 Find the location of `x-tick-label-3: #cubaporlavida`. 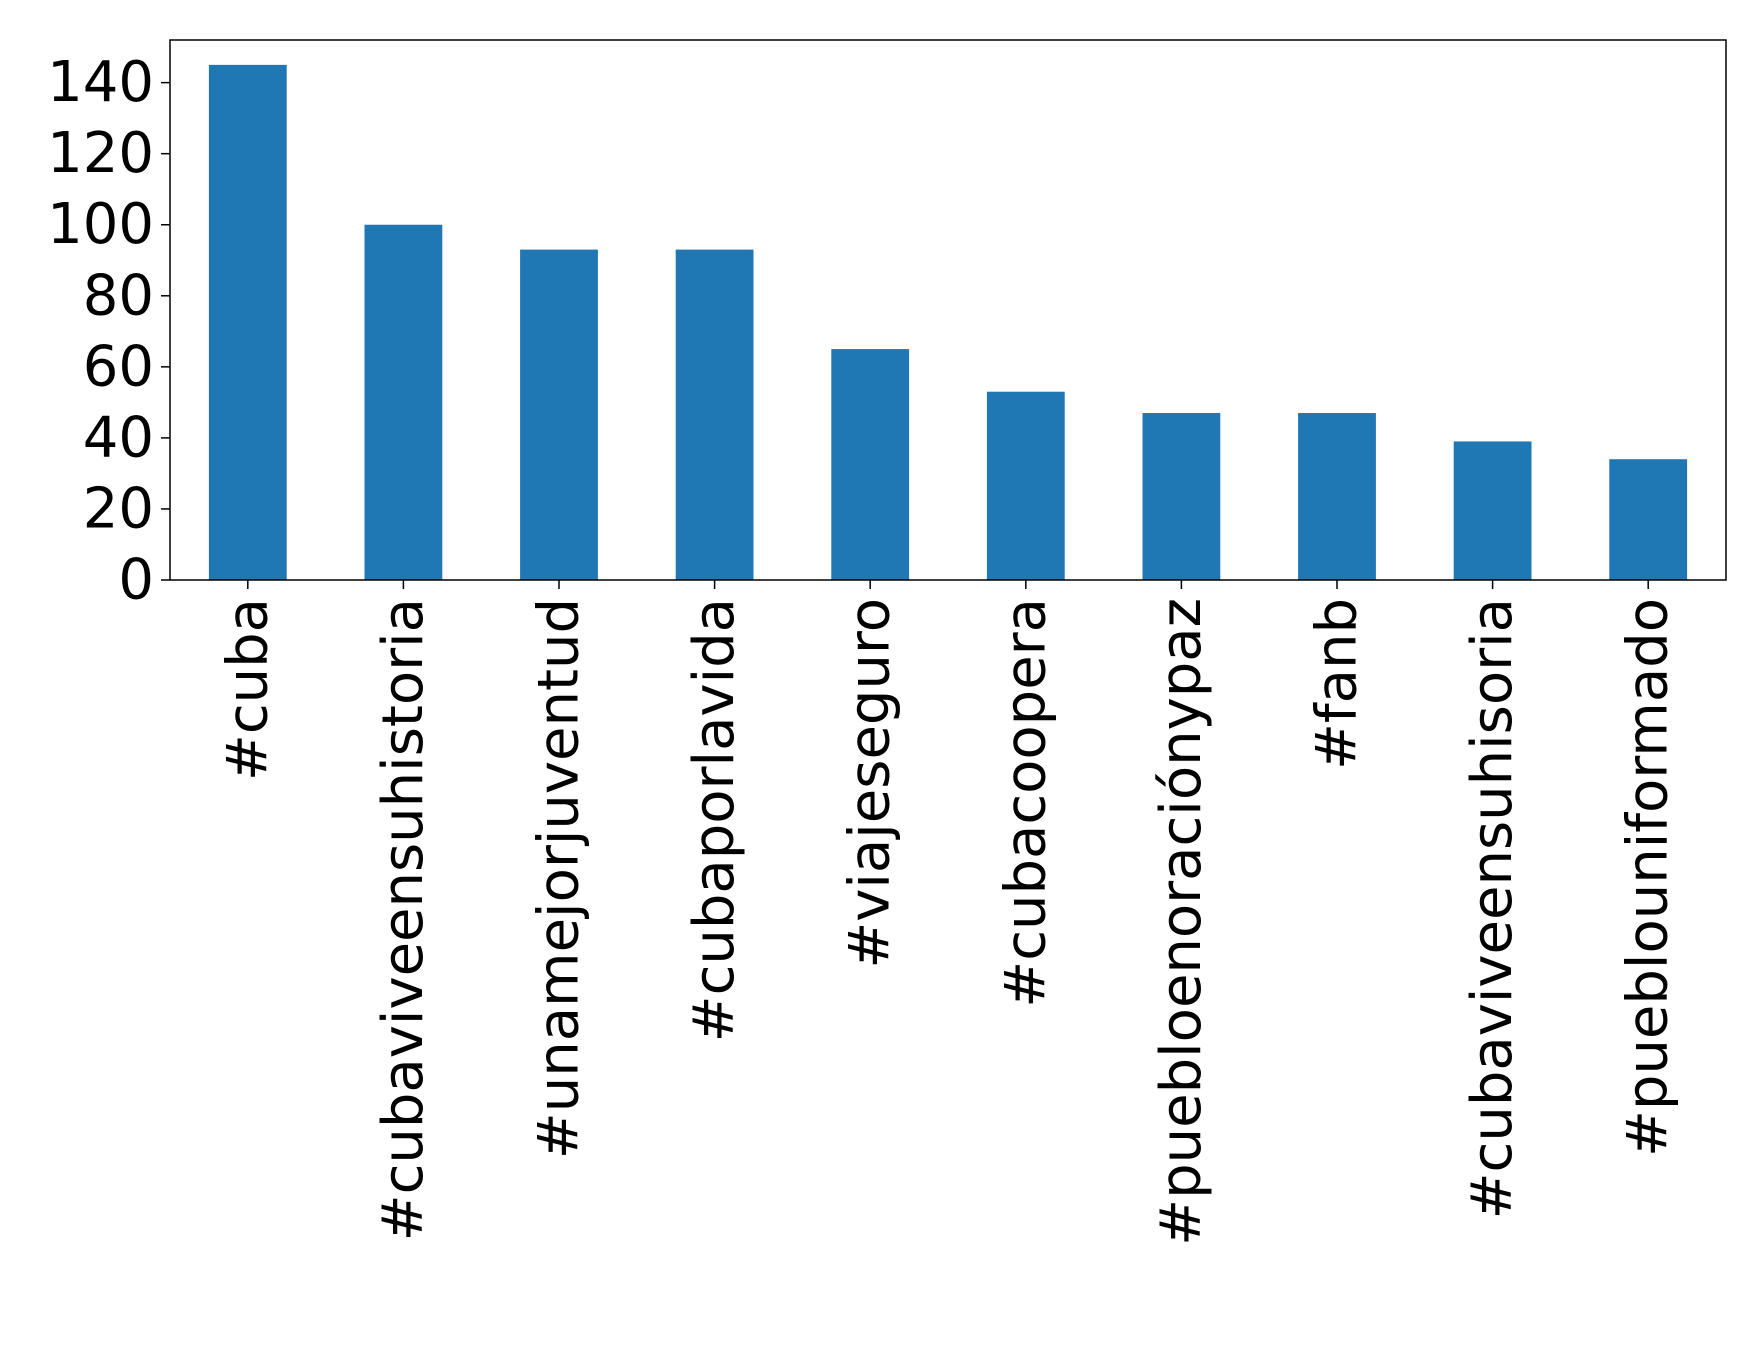

x-tick-label-3: #cubaporlavida is located at coordinates (714, 820).